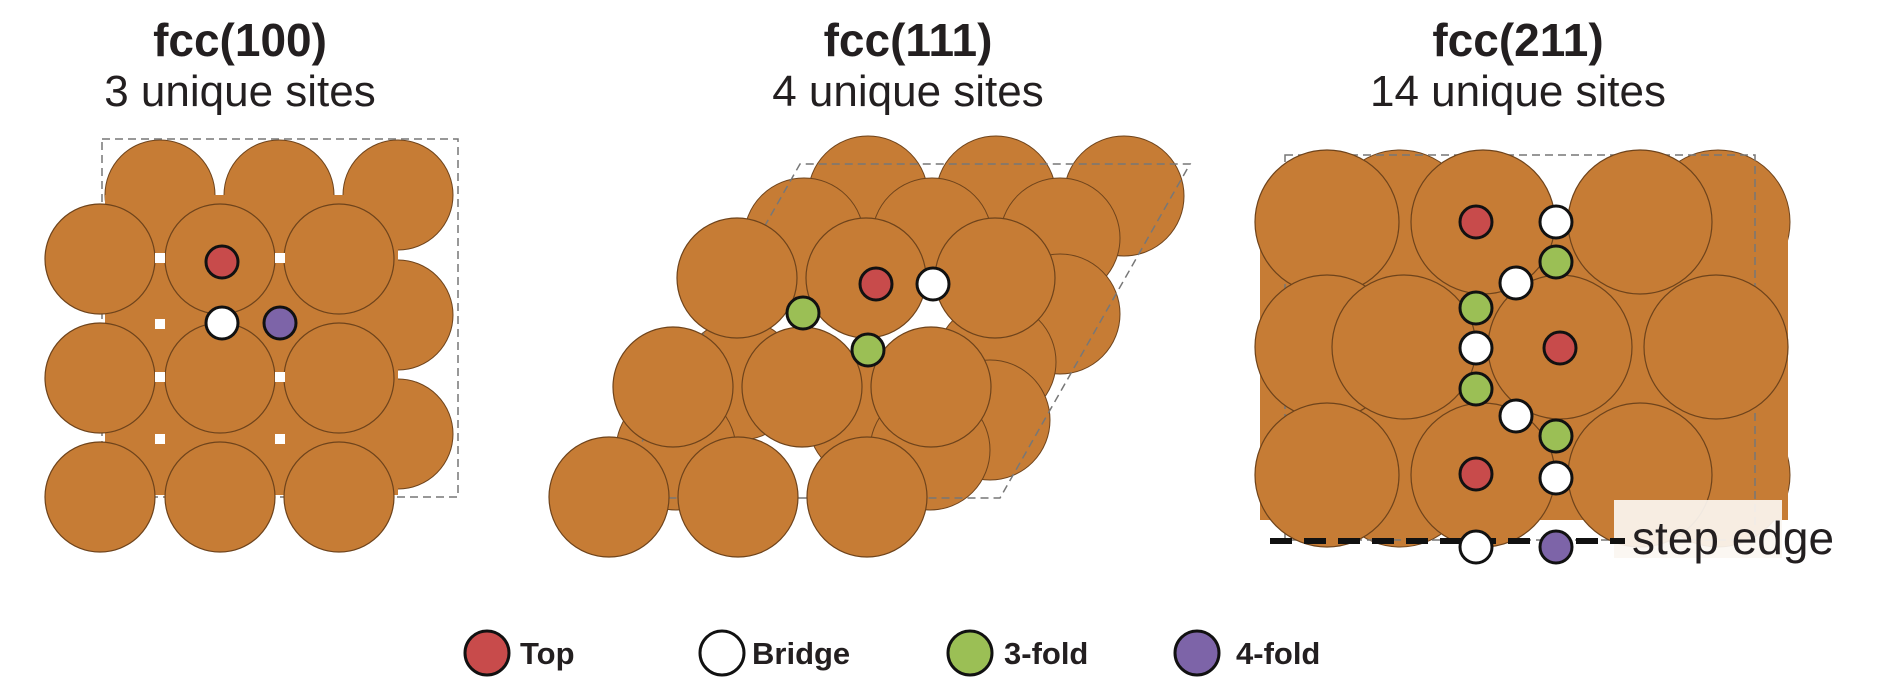  What do you see at coordinates (1197, 653) in the screenshot?
I see `legend-swatch-fourfold` at bounding box center [1197, 653].